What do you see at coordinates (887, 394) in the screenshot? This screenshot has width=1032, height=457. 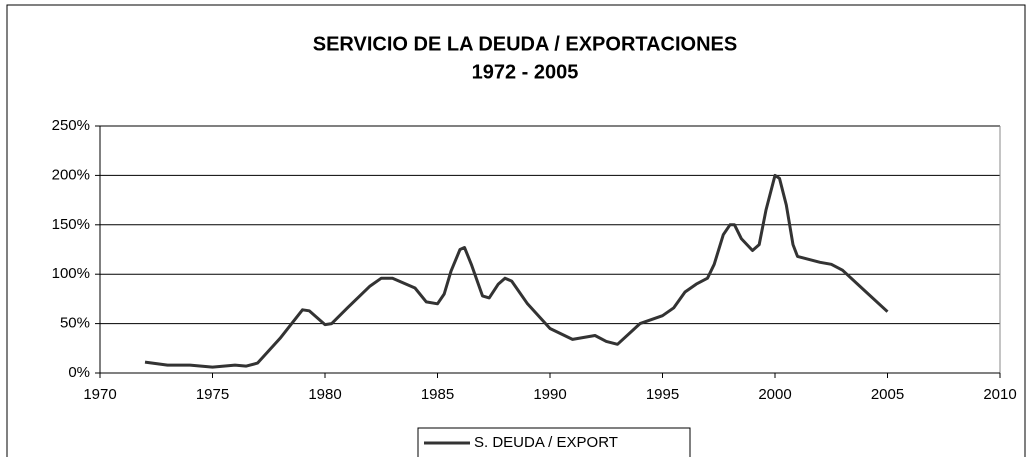 I see `x-tick-label: 2005` at bounding box center [887, 394].